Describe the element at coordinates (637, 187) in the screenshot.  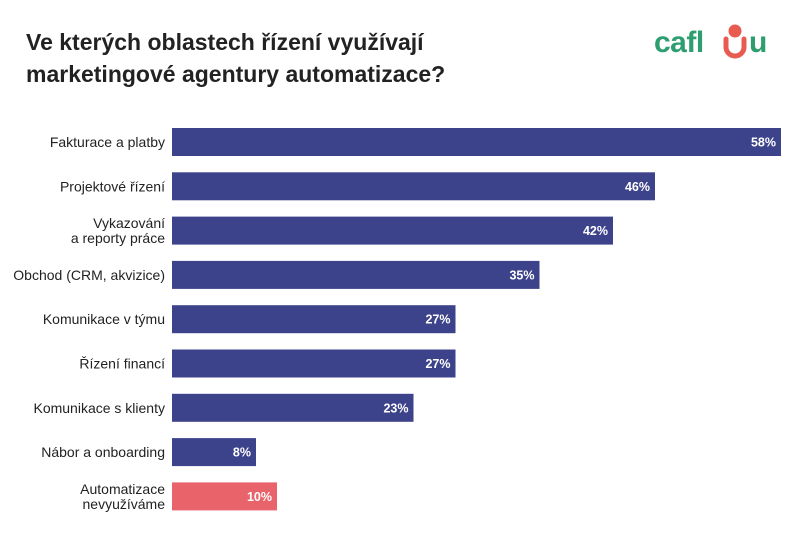
I see `value-label-2: 46%` at that location.